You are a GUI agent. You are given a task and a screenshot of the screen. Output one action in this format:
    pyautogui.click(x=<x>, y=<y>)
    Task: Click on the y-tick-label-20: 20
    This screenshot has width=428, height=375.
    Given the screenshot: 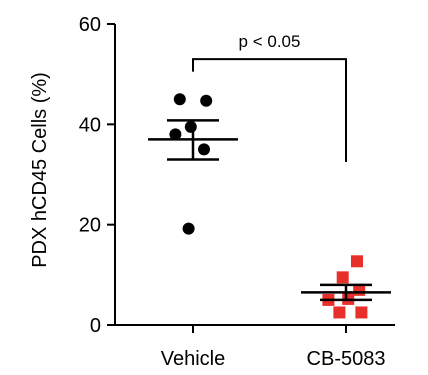 What is the action you would take?
    pyautogui.click(x=90, y=226)
    